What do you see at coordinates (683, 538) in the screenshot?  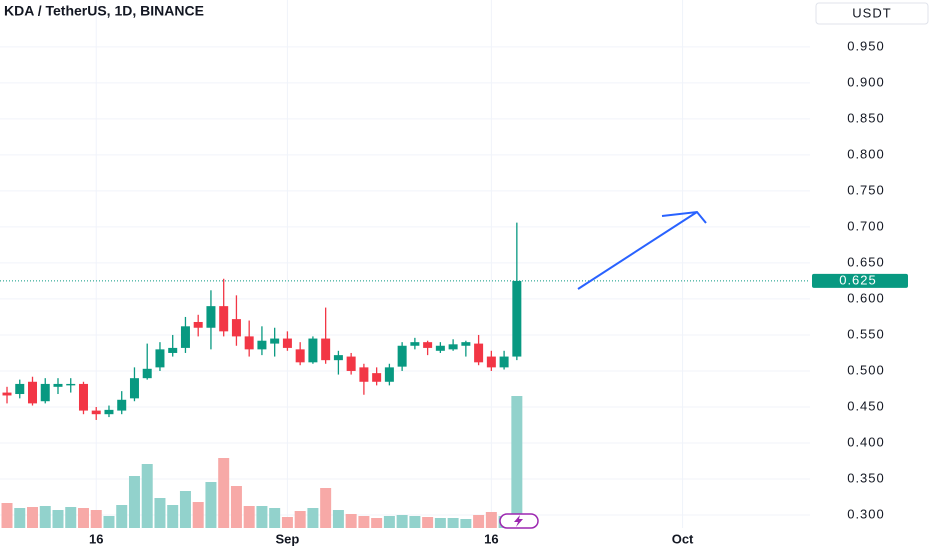 I see `x-tick-label: Oct` at bounding box center [683, 538].